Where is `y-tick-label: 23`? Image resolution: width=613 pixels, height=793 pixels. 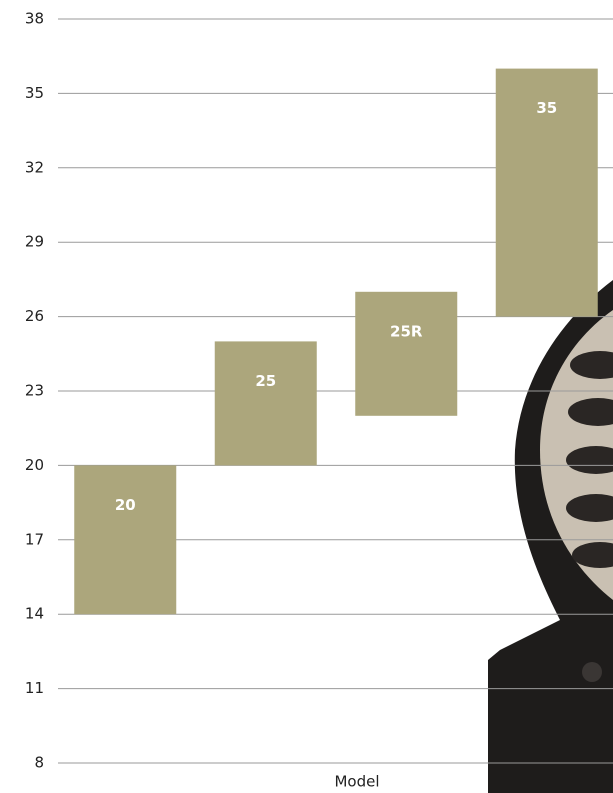 y-tick-label: 23 is located at coordinates (34, 391).